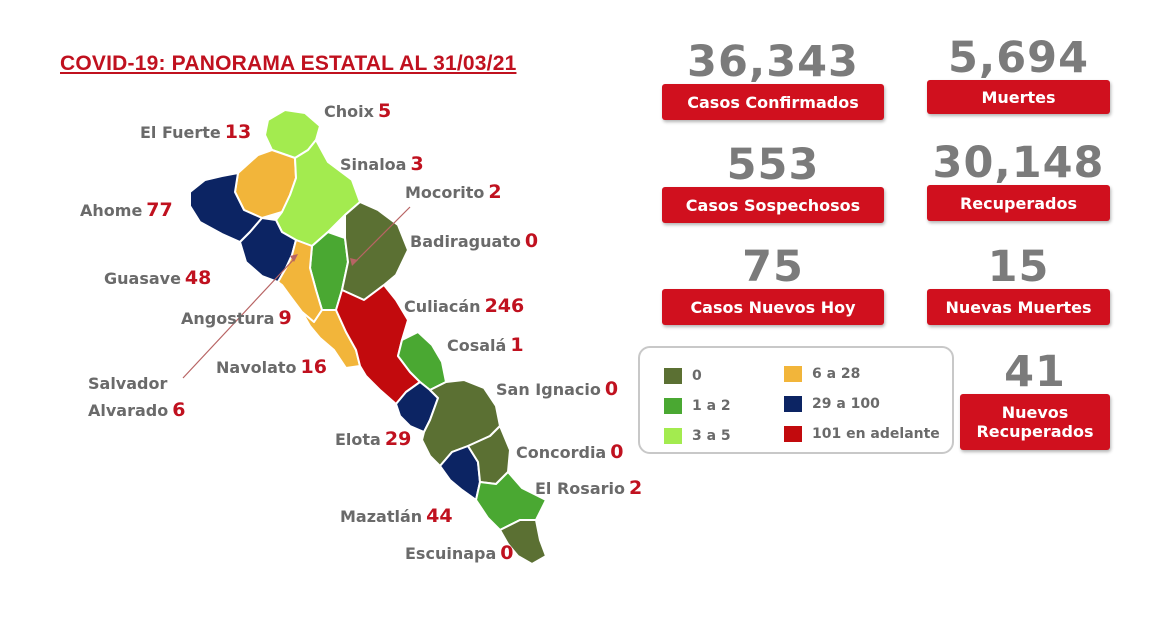 Image resolution: width=1149 pixels, height=630 pixels. I want to click on stat-label: Nuevos Recuperados, so click(1035, 422).